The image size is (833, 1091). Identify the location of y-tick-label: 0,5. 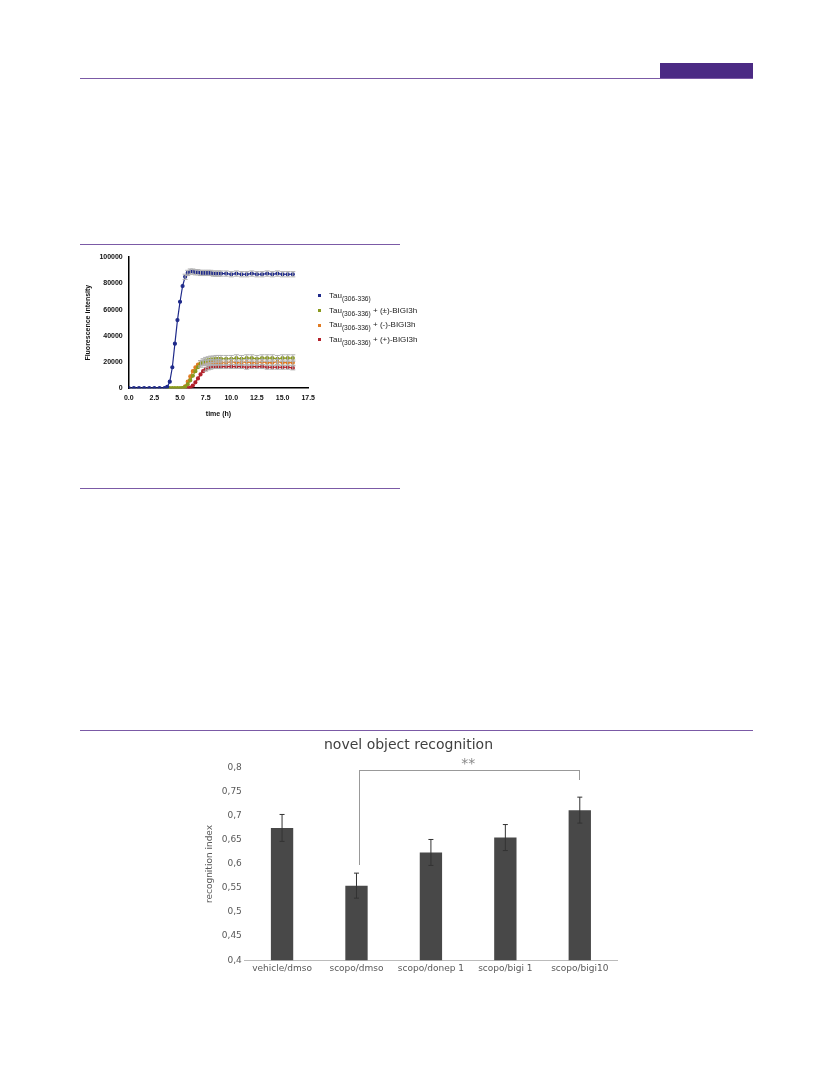
(234, 911).